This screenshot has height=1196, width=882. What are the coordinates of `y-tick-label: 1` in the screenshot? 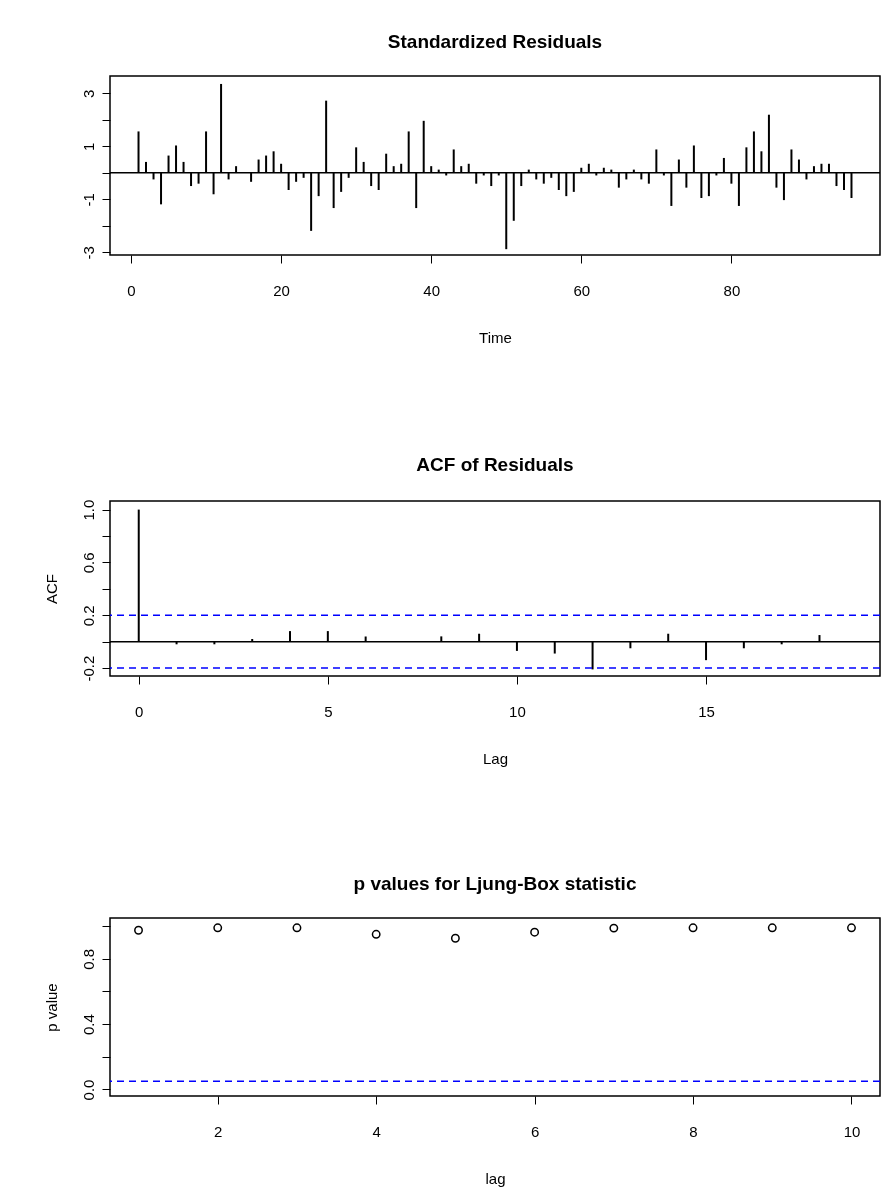 It's located at (88, 146).